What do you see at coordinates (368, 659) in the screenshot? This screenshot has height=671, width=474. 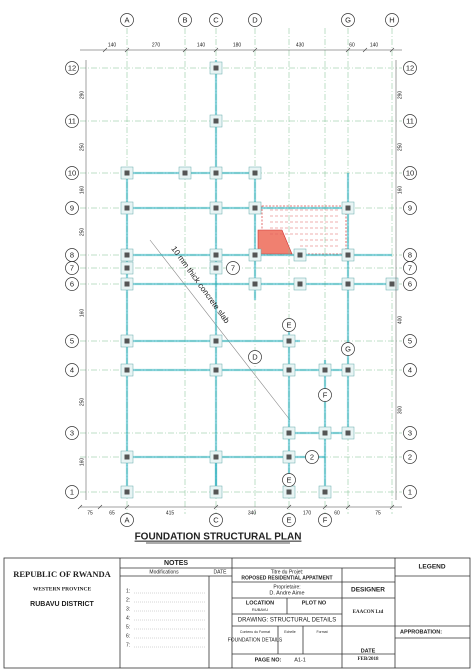 I see `date: FEB/2018` at bounding box center [368, 659].